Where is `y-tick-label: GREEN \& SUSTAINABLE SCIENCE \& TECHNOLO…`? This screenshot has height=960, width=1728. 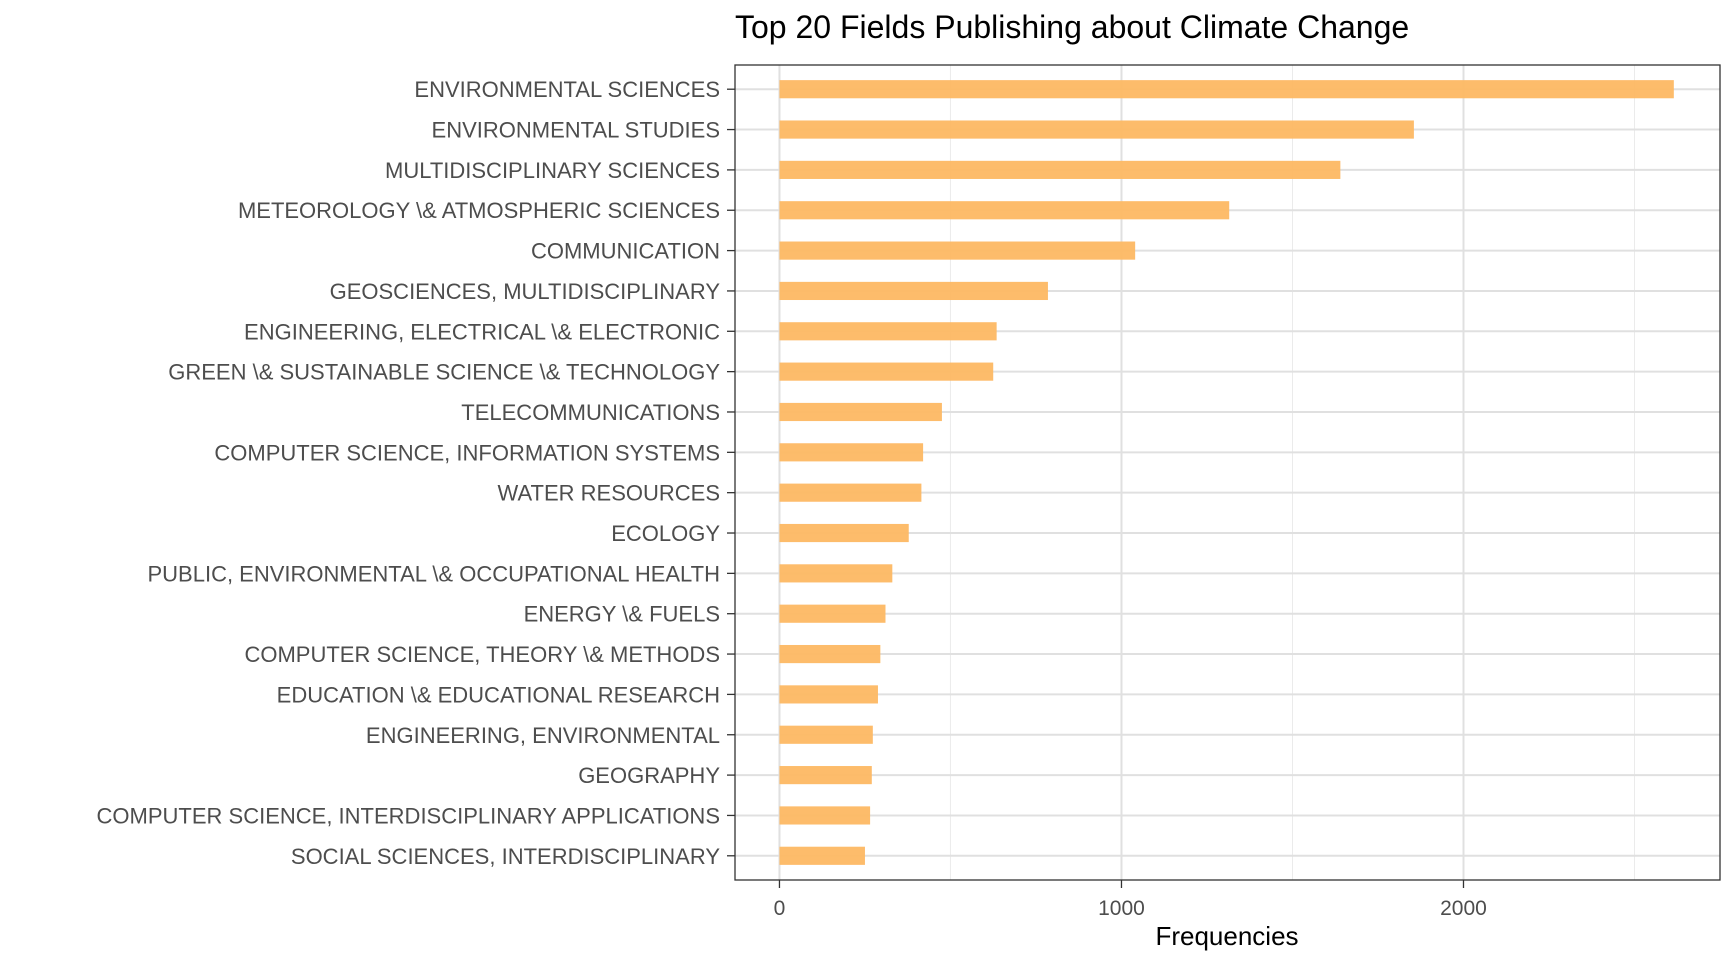 y-tick-label: GREEN \& SUSTAINABLE SCIENCE \& TECHNOLO… is located at coordinates (444, 372).